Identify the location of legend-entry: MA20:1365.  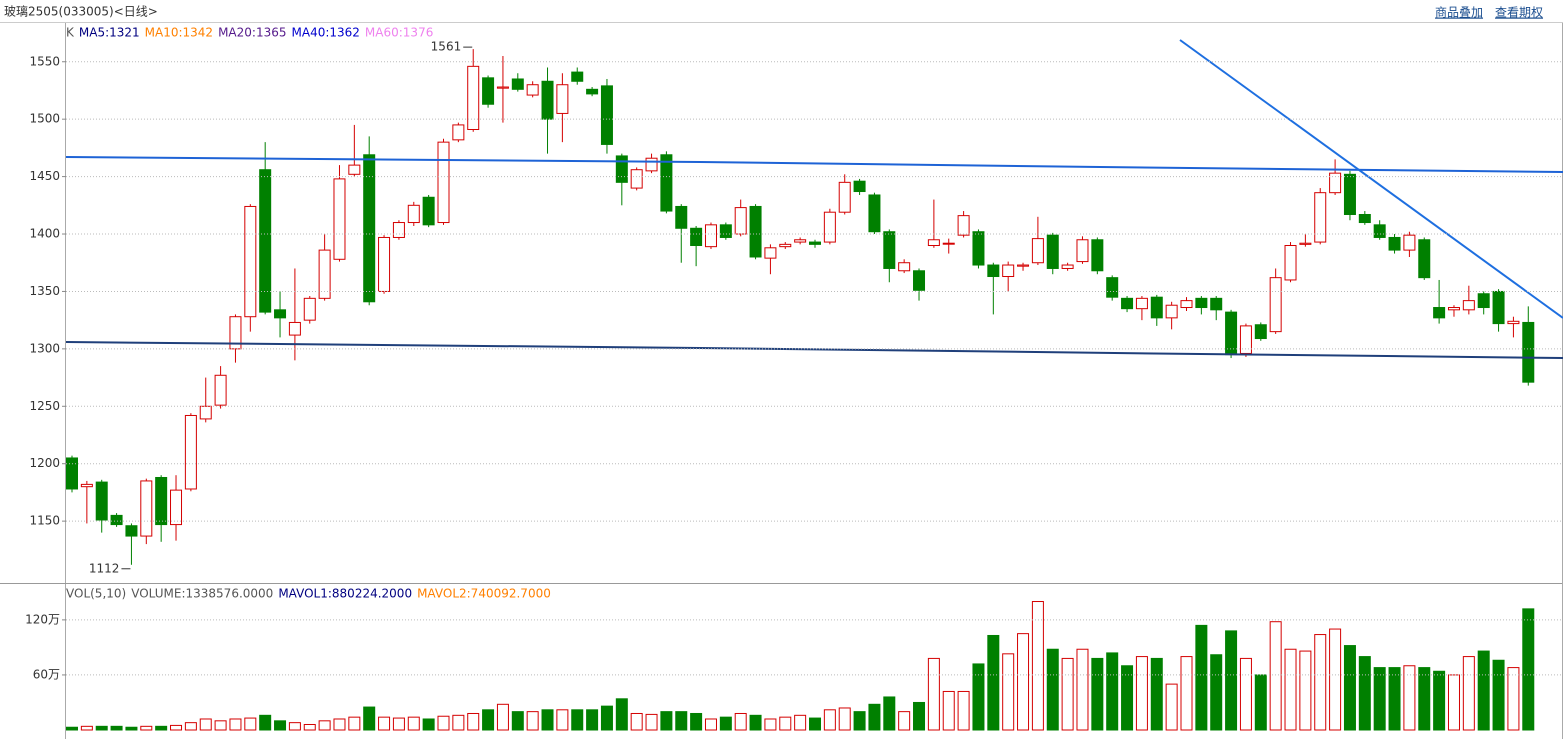
(252, 33).